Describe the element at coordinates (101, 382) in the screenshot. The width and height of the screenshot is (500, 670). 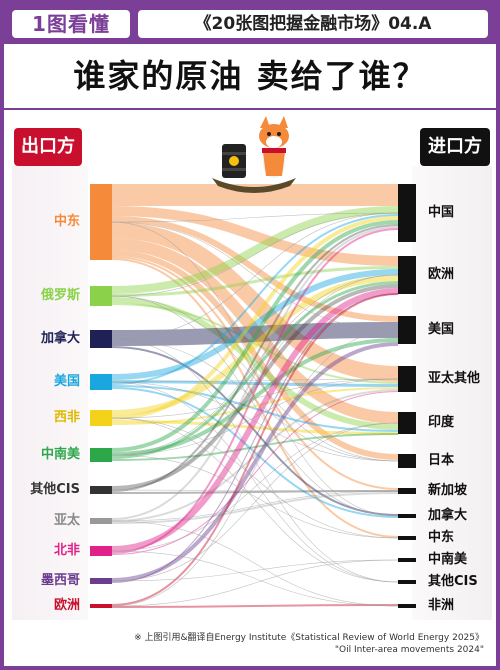
I see `exporter-node-美国` at that location.